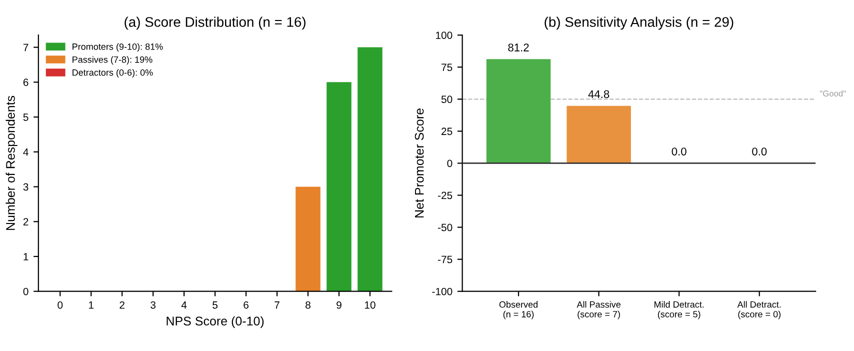 This screenshot has height=351, width=854. What do you see at coordinates (215, 305) in the screenshot?
I see `x-tick-label: 5` at bounding box center [215, 305].